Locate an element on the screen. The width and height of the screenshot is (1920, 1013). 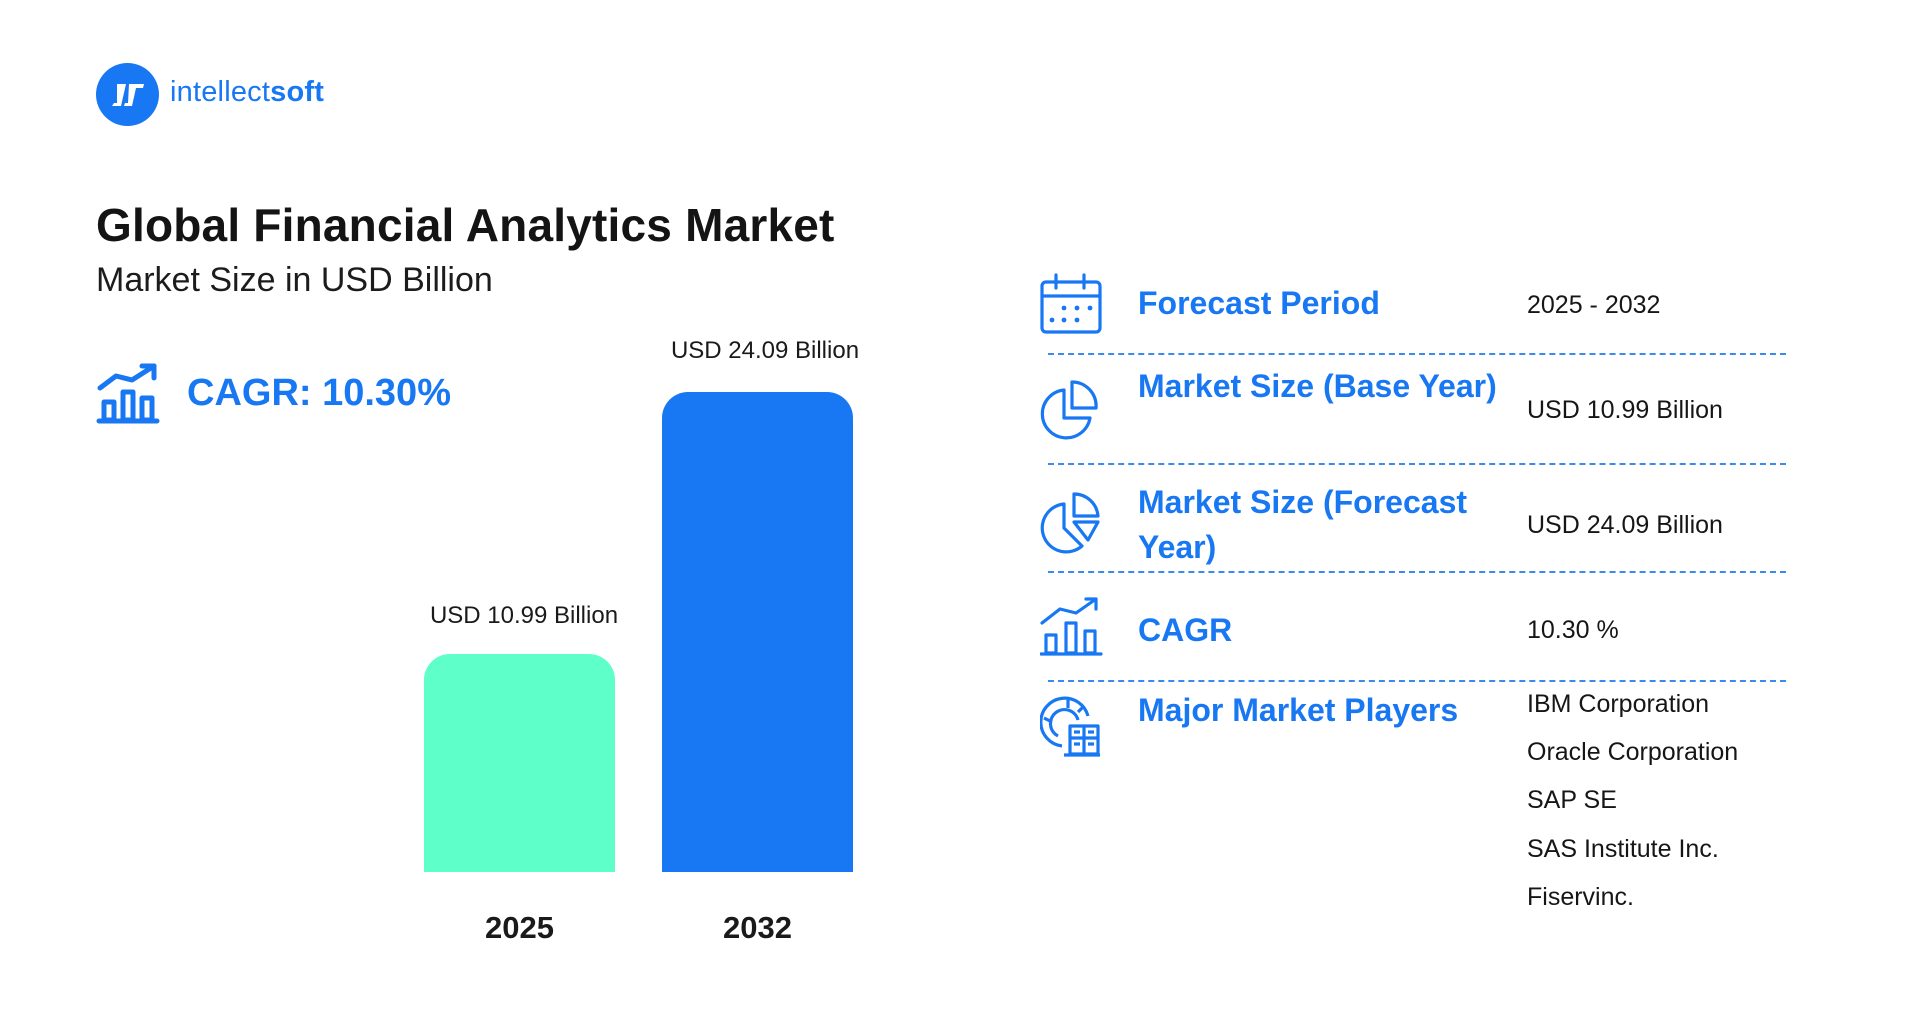
player-item: IBM Corporation is located at coordinates (1618, 704).